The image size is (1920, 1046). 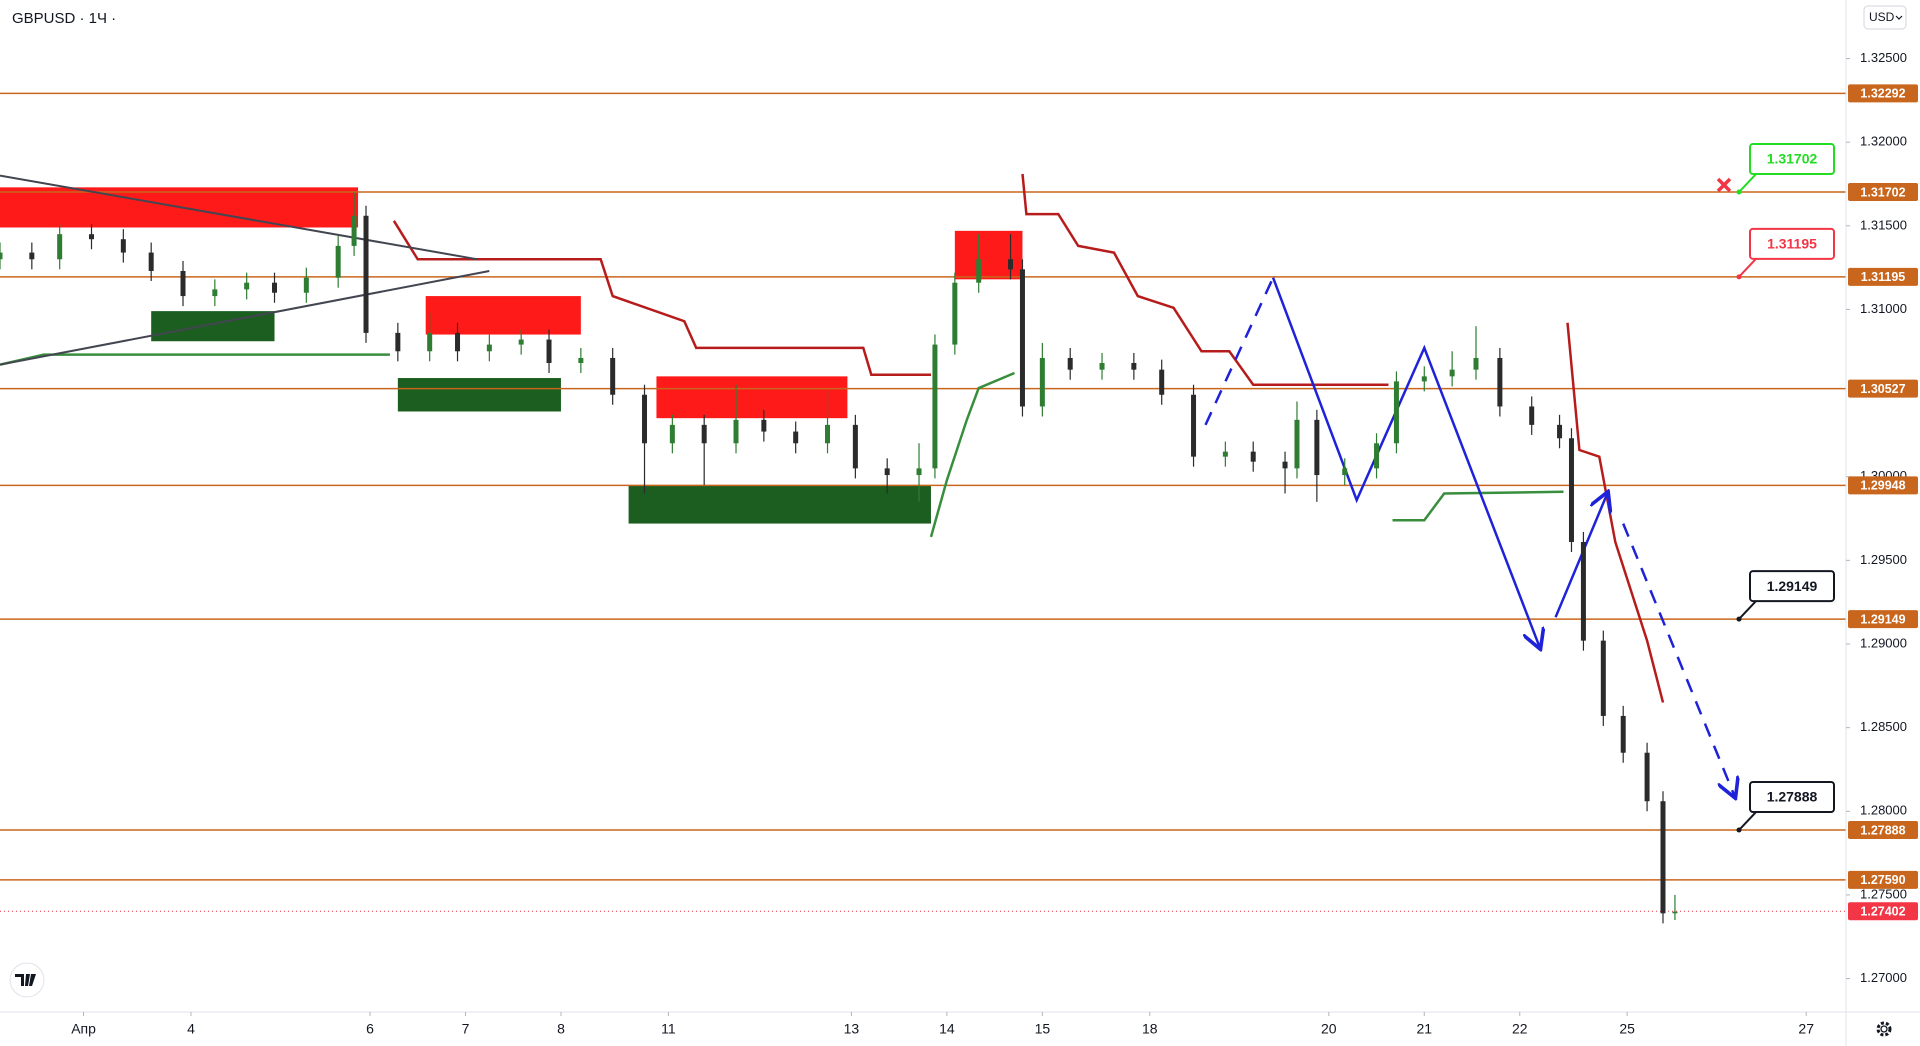 I want to click on level-label: 1.32292, so click(x=1882, y=94).